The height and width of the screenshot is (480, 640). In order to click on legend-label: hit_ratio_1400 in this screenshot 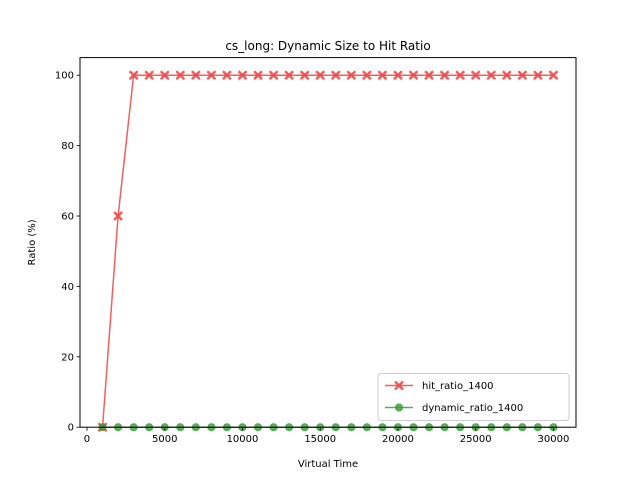, I will do `click(458, 386)`.